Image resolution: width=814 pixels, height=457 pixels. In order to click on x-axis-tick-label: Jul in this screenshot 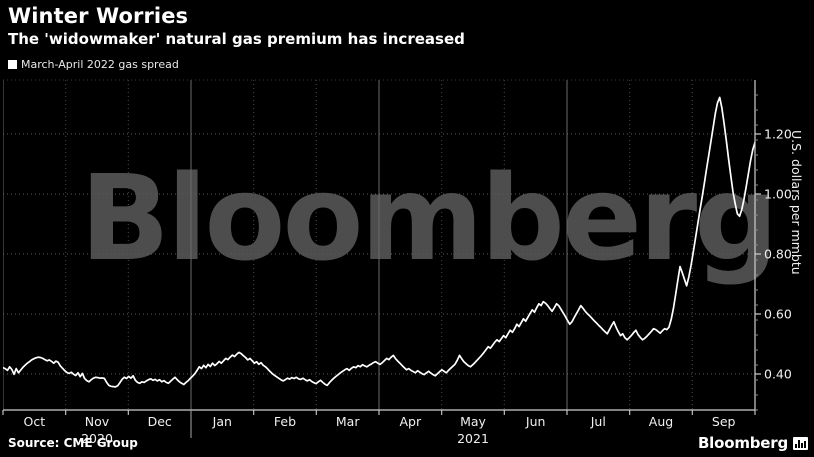, I will do `click(598, 421)`.